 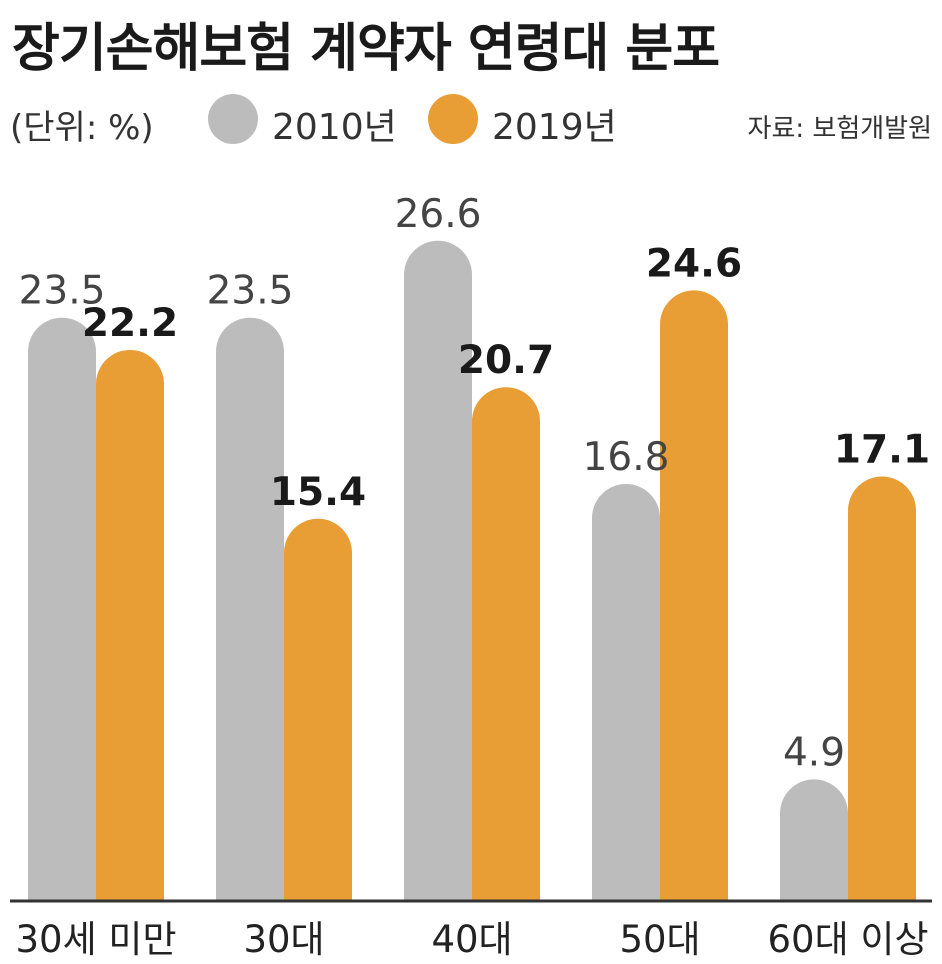 What do you see at coordinates (62, 291) in the screenshot?
I see `value-label-2010-0: 23.5` at bounding box center [62, 291].